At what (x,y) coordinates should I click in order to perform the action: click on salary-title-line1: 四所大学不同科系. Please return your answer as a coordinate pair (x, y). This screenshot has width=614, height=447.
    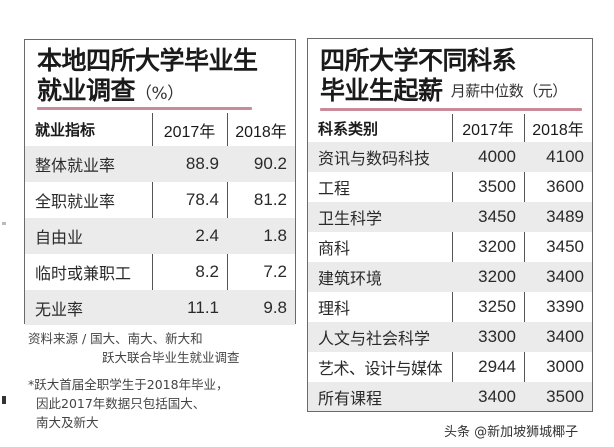
    Looking at the image, I should click on (418, 60).